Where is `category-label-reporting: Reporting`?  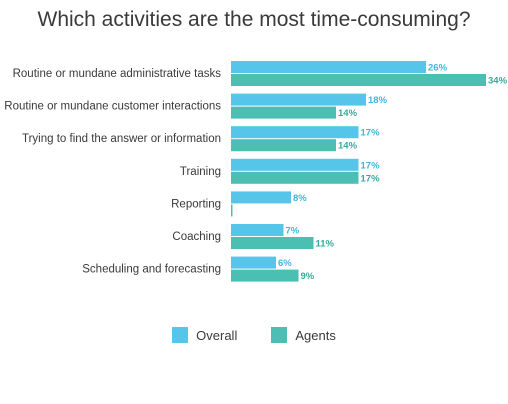
category-label-reporting: Reporting is located at coordinates (196, 204).